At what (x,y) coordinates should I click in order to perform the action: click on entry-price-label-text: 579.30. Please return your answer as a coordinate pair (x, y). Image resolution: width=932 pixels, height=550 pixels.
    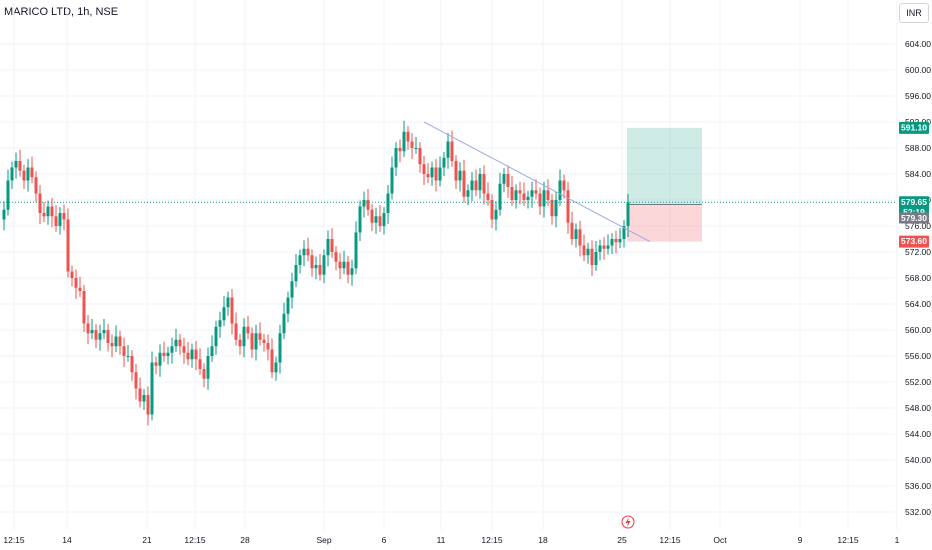
    Looking at the image, I should click on (914, 218).